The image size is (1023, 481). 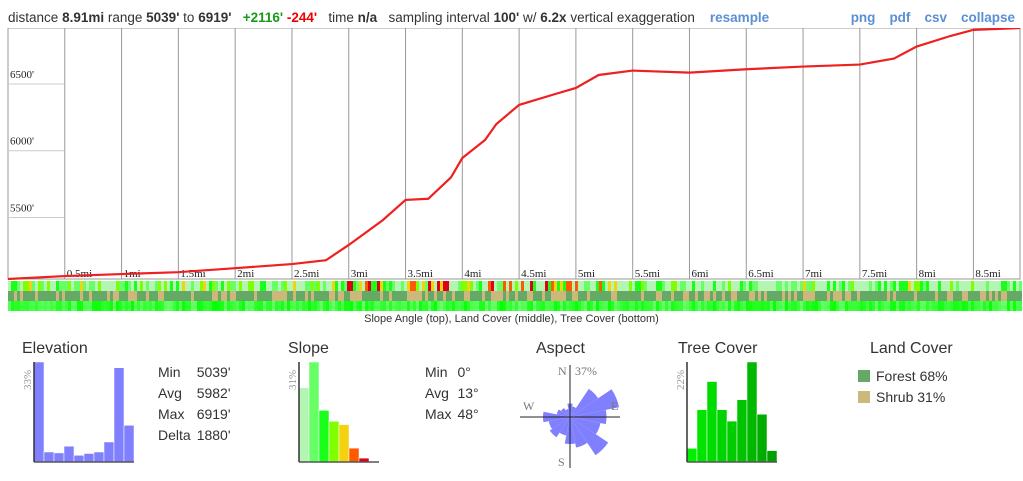 I want to click on range-to: to, so click(x=189, y=17).